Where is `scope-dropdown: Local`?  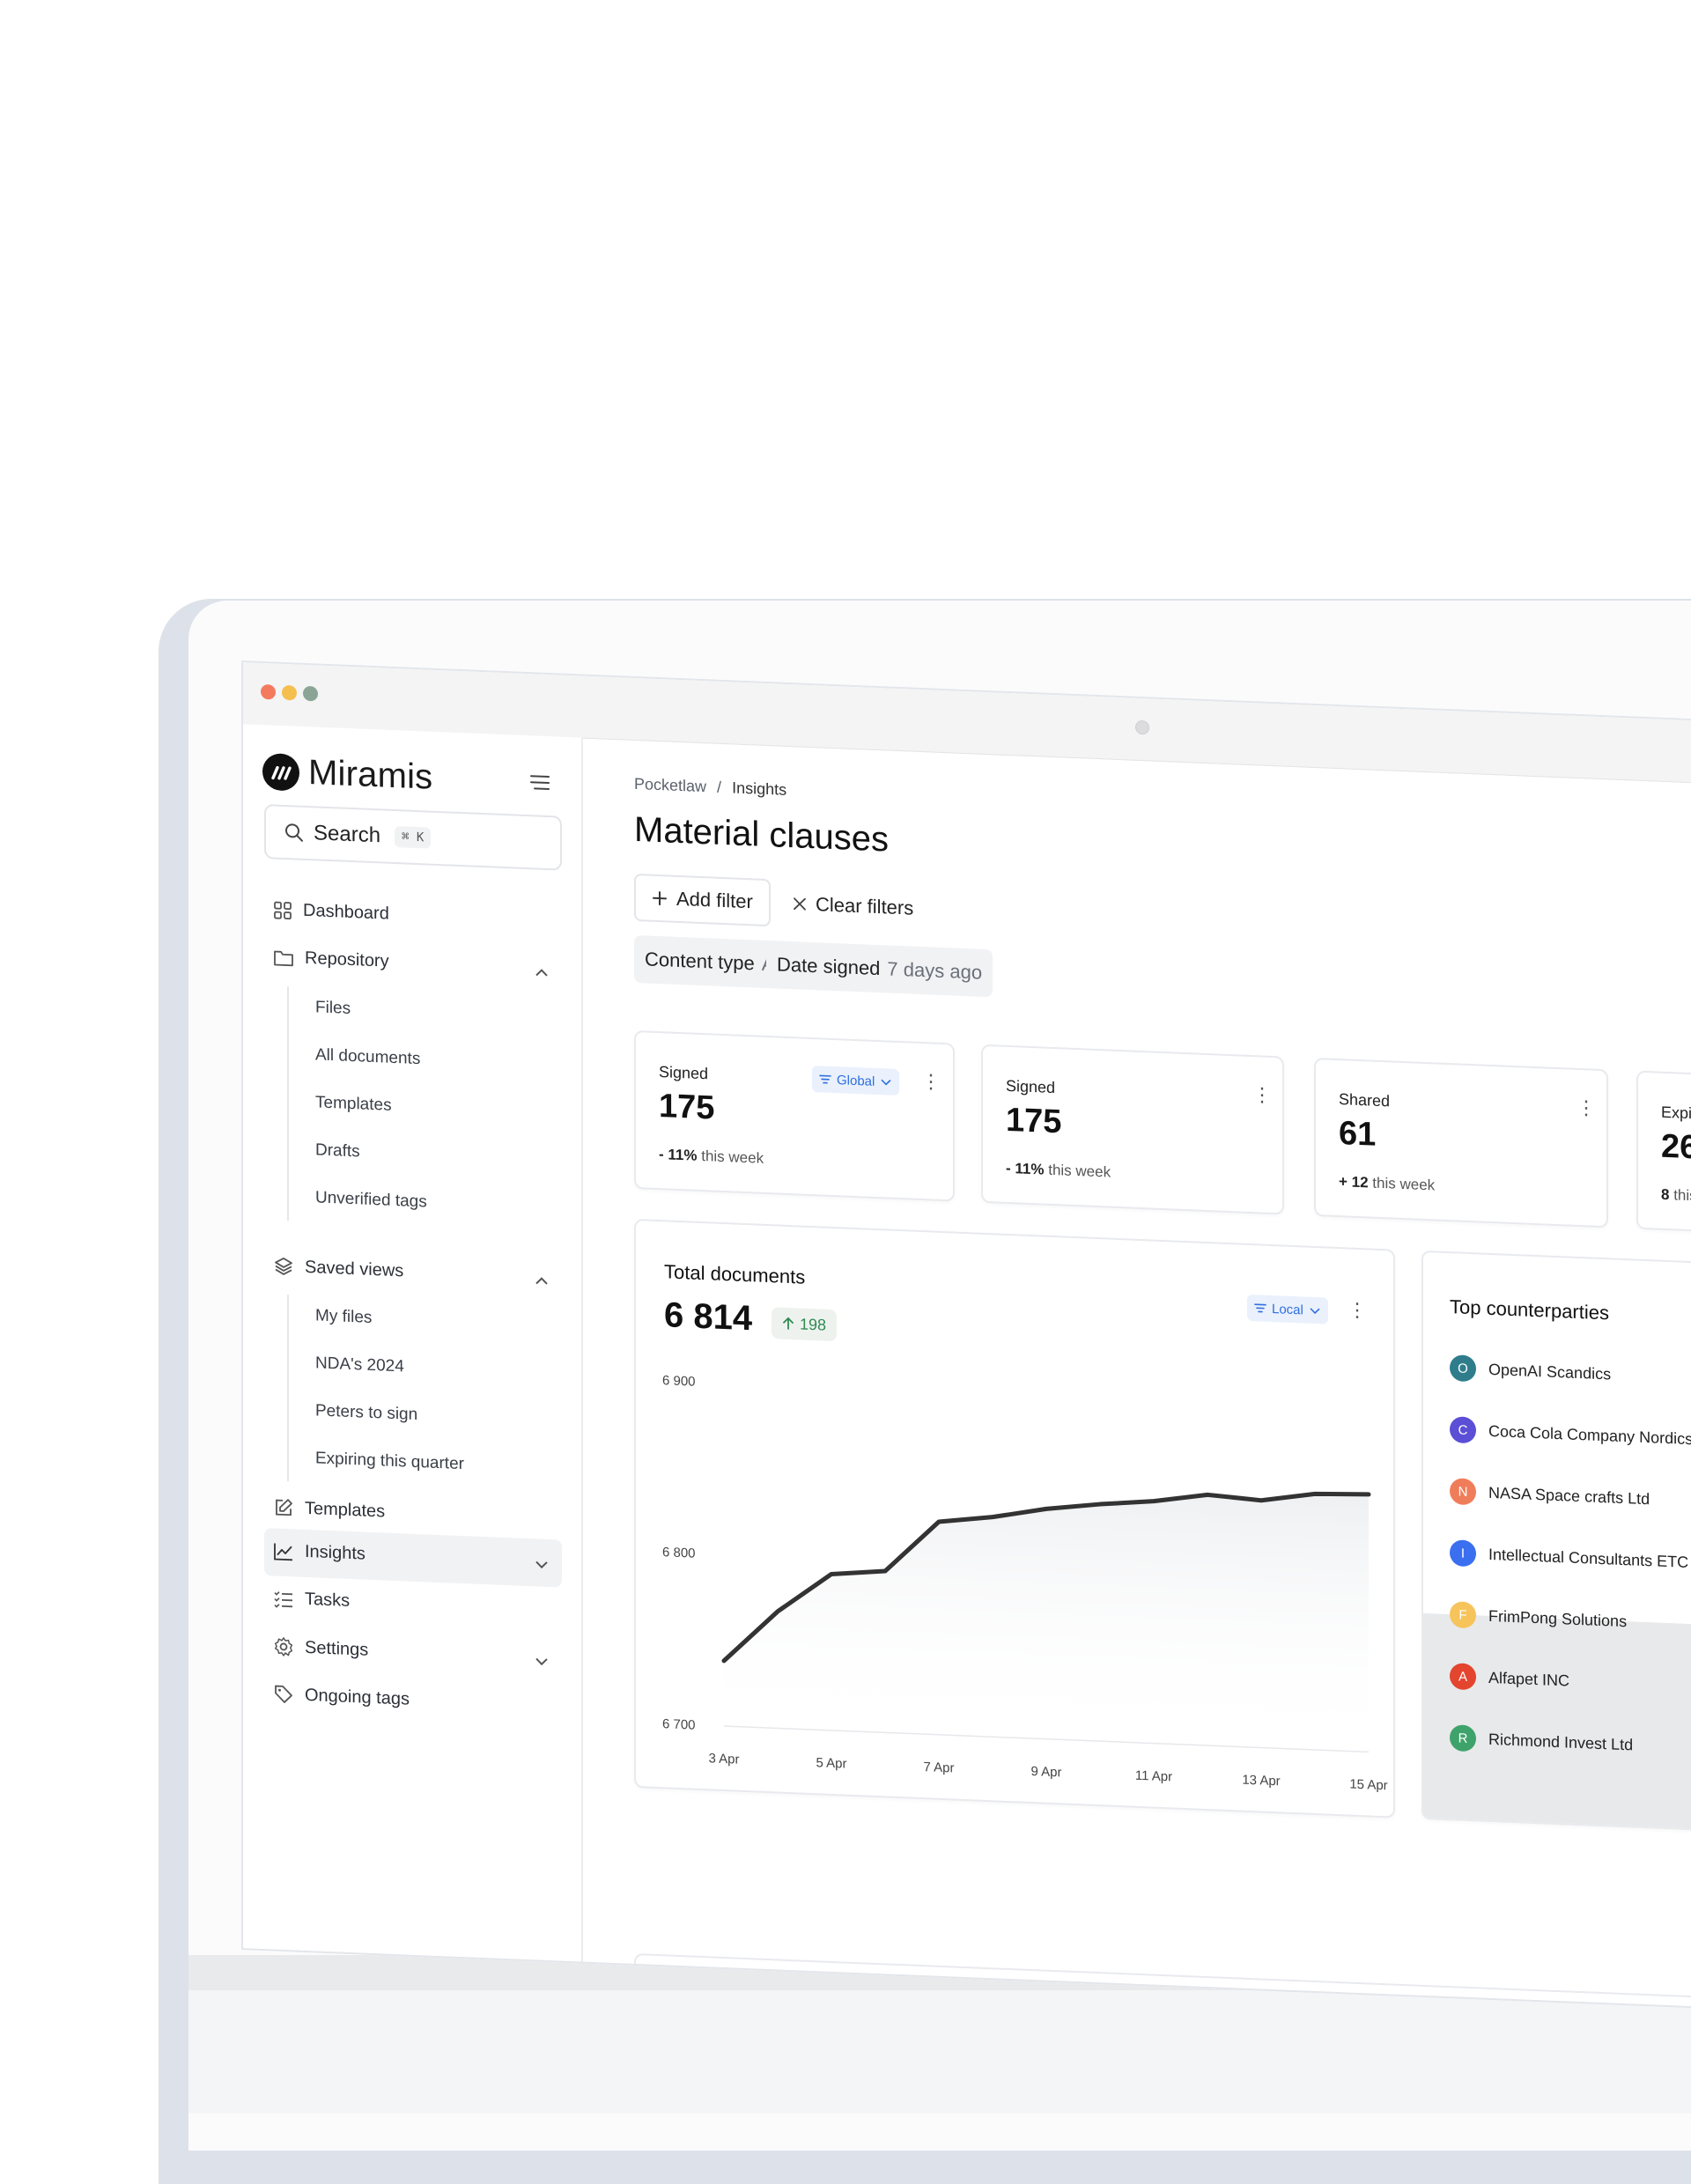
scope-dropdown: Local is located at coordinates (1287, 1309).